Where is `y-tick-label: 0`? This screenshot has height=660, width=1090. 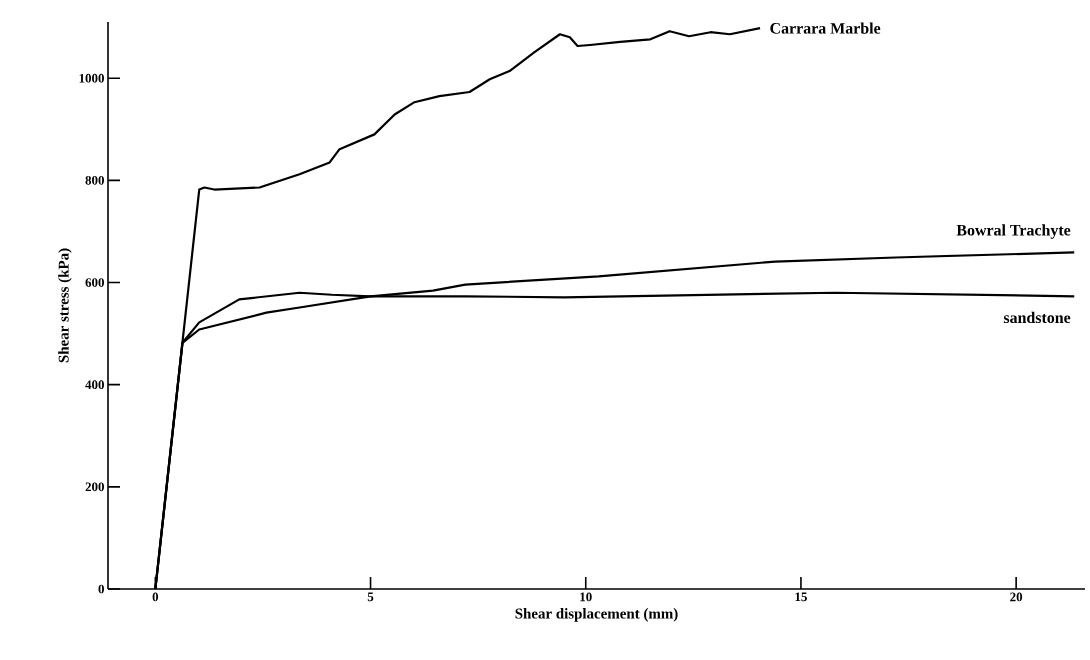 y-tick-label: 0 is located at coordinates (101, 589).